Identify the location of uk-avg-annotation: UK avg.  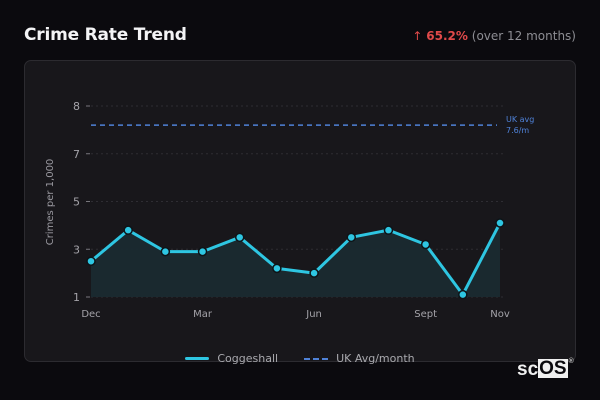
(520, 119).